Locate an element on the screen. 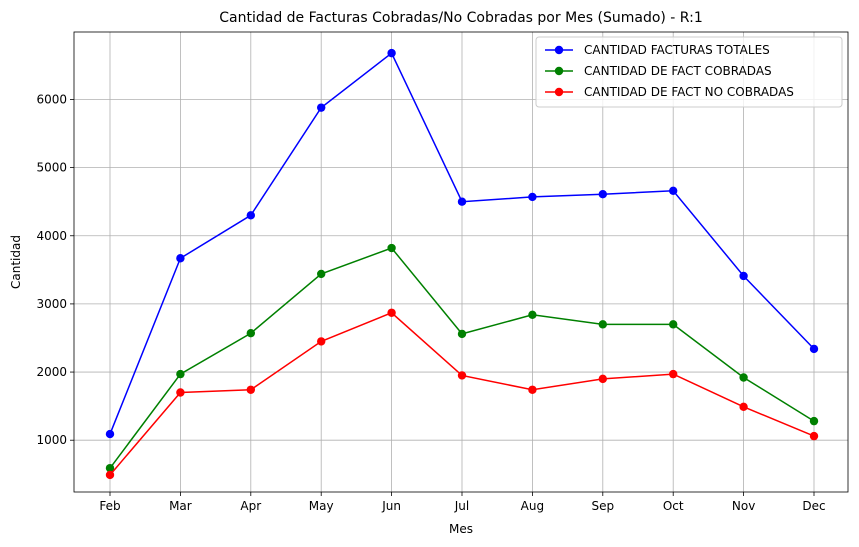  legend-entry: CANTIDAD DE FACT NO COBRADAS is located at coordinates (669, 92).